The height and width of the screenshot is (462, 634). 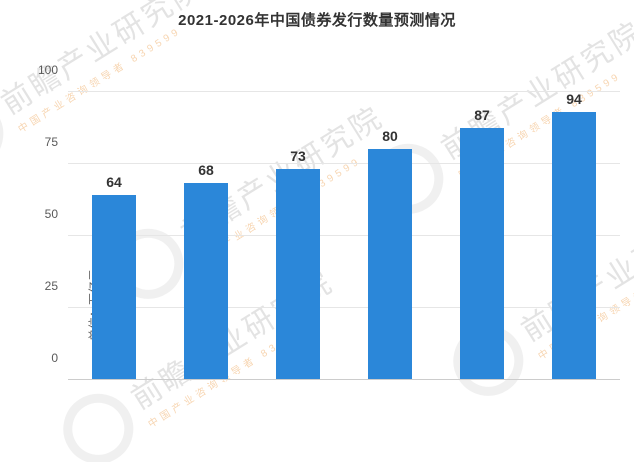 I want to click on bar-group-2025年E: 87, so click(x=482, y=235).